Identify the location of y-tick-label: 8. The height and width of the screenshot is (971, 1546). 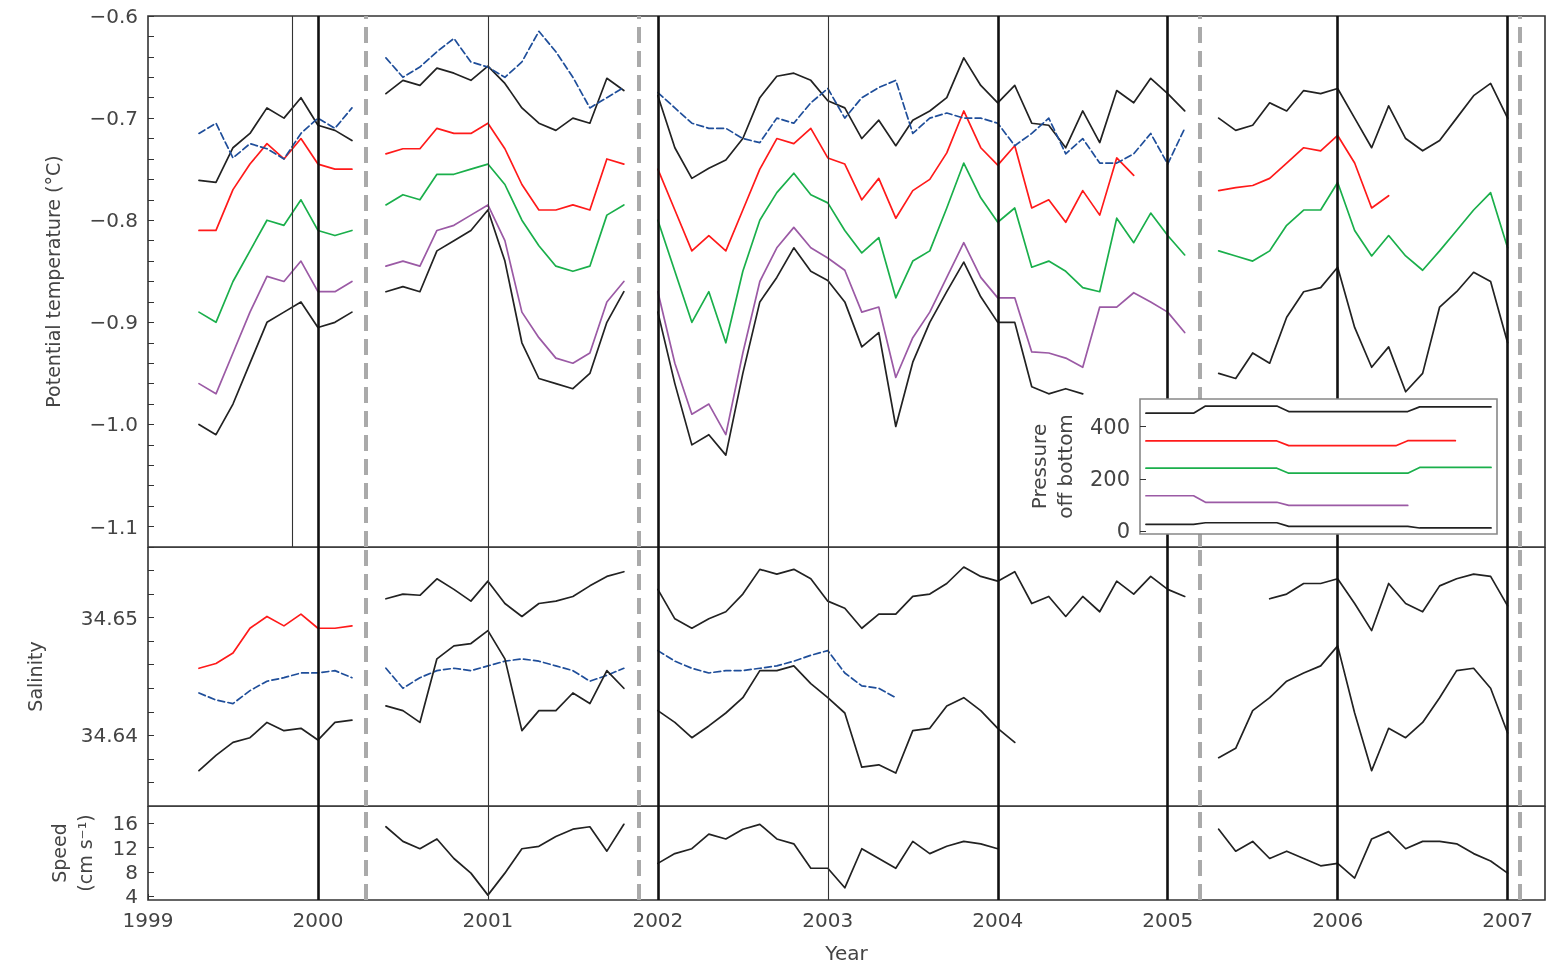
(131, 871).